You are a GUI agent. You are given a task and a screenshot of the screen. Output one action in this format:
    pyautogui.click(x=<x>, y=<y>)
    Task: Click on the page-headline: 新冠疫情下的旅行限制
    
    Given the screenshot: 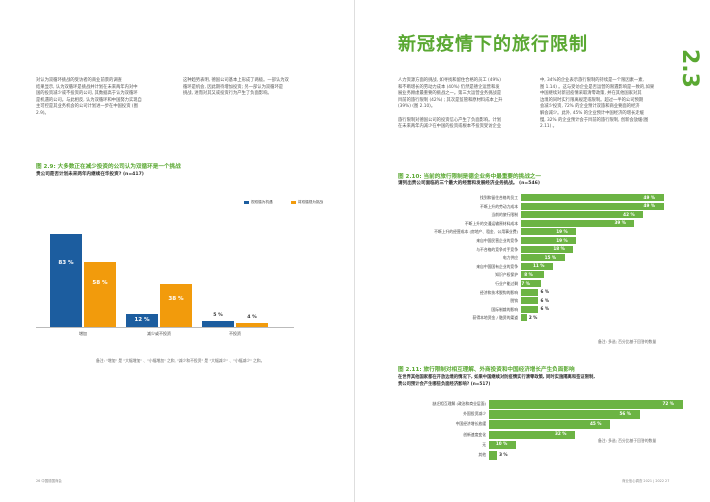 What is the action you would take?
    pyautogui.click(x=493, y=44)
    